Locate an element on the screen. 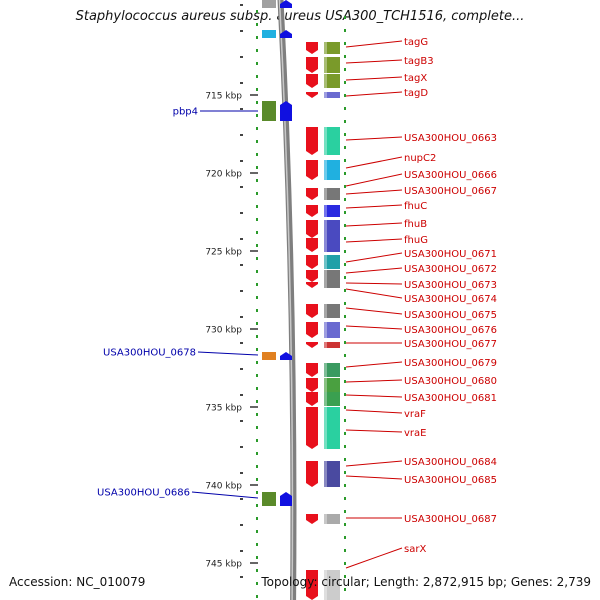 The height and width of the screenshot is (600, 600). tick-dots-right is located at coordinates (345, 303).